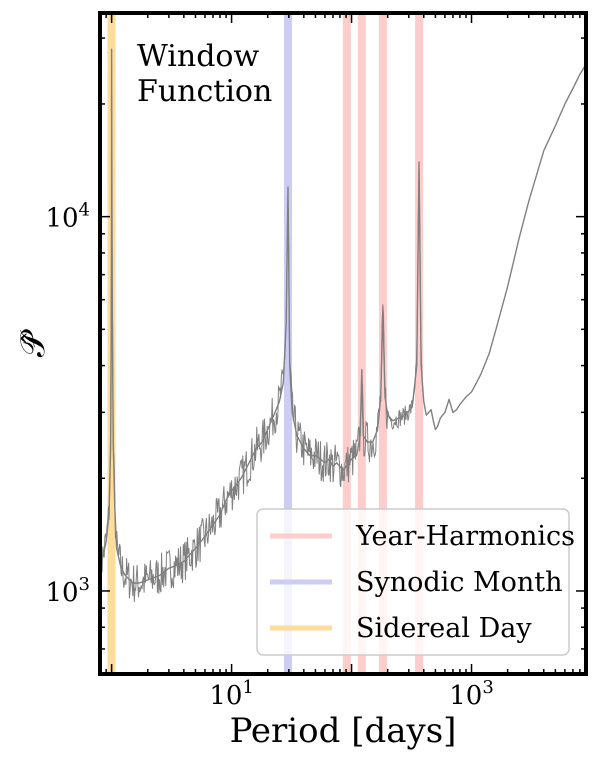 This screenshot has width=597, height=764. Describe the element at coordinates (198, 56) in the screenshot. I see `annotation-line: Window` at that location.